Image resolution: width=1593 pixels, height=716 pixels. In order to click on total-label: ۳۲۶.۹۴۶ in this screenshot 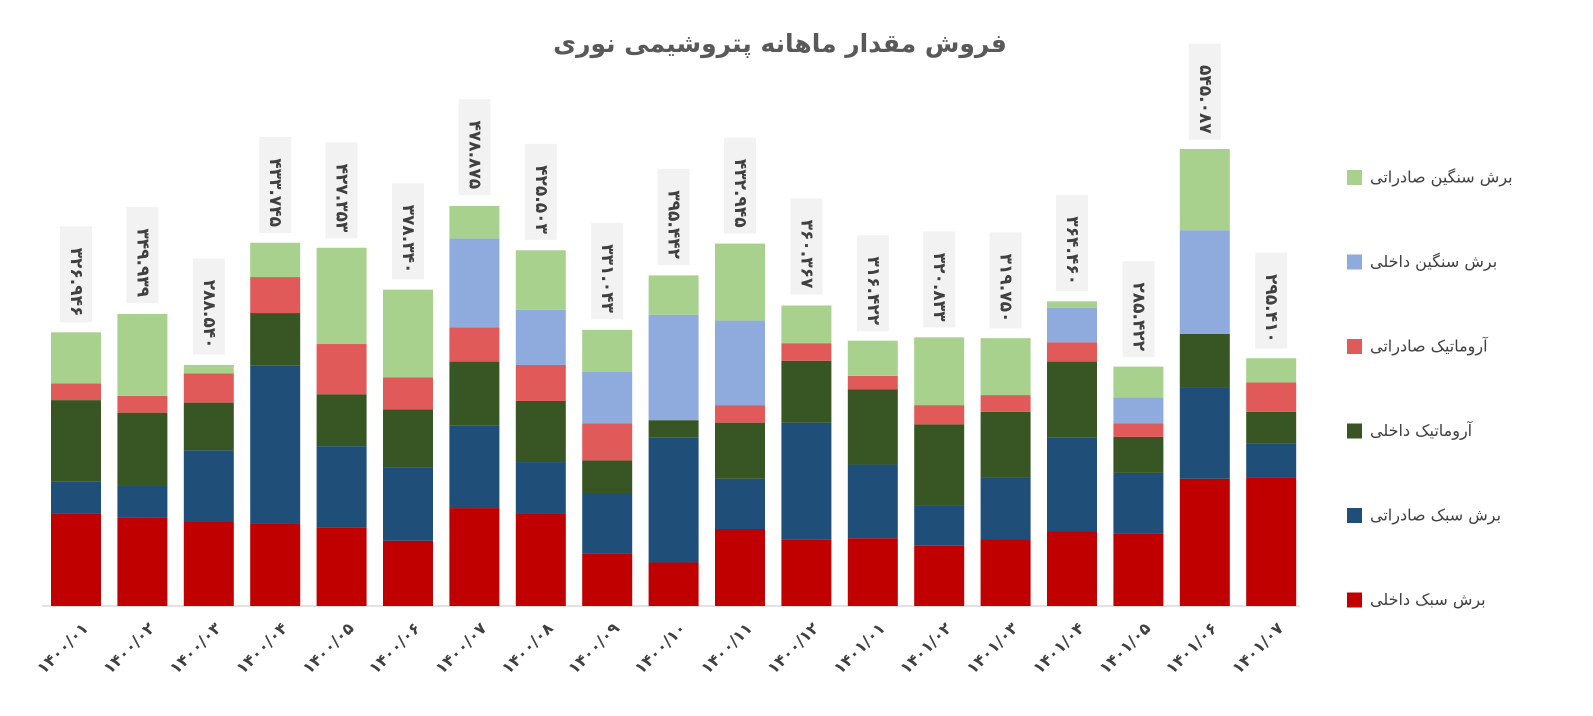, I will do `click(76, 282)`.